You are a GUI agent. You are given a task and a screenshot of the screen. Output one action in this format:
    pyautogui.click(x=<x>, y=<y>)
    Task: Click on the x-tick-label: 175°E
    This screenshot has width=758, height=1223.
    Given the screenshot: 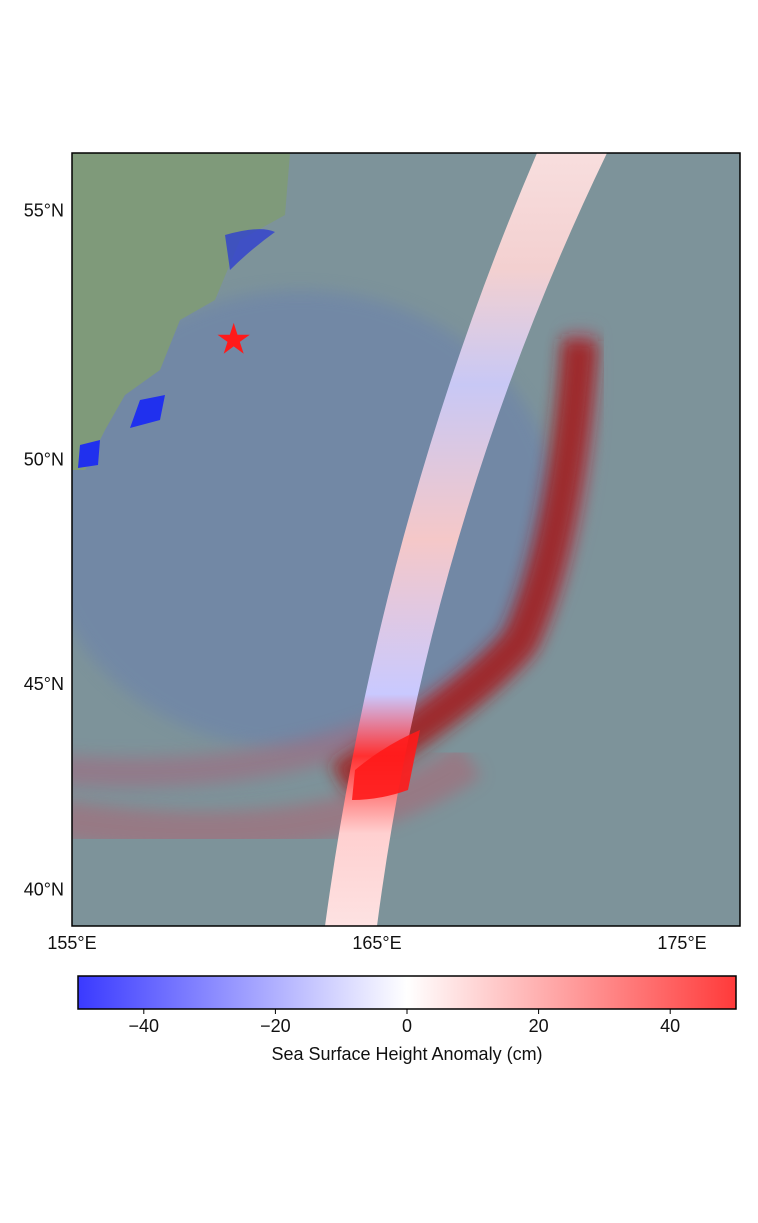 What is the action you would take?
    pyautogui.click(x=681, y=943)
    